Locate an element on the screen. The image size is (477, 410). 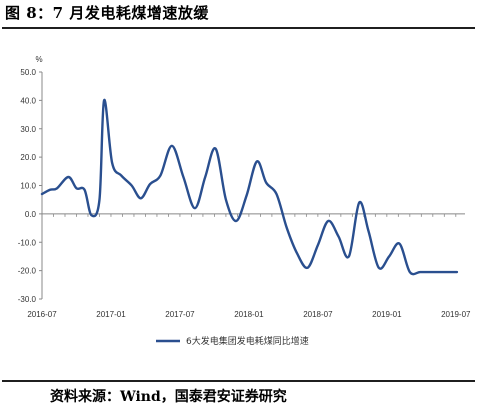
y-tick-label: 40.0 is located at coordinates (28, 100).